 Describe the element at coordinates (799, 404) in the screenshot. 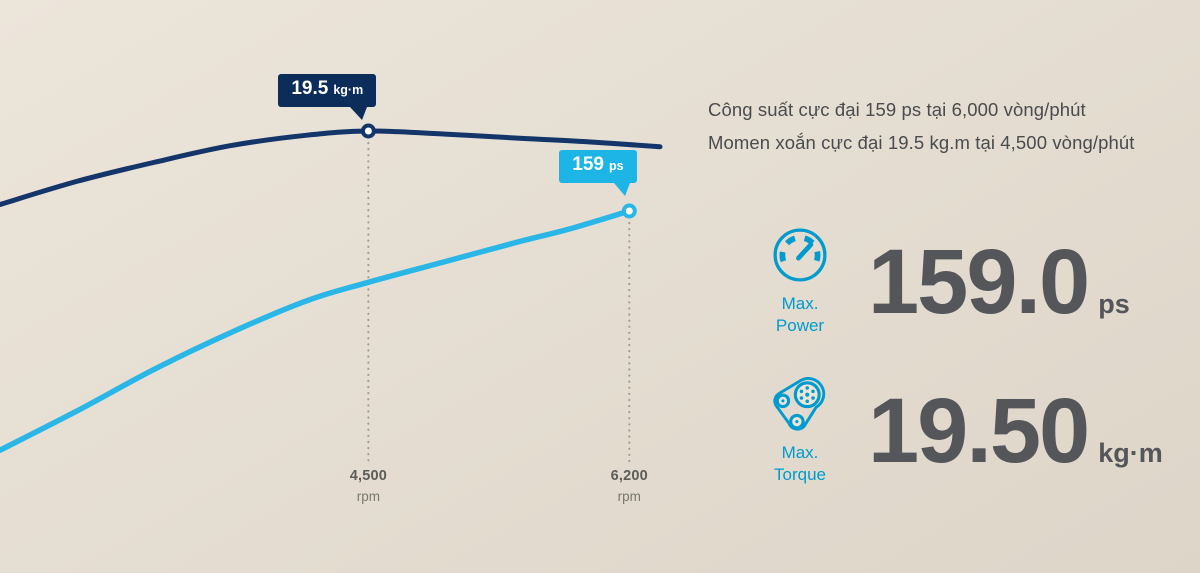

I see `timing-belt-icon` at that location.